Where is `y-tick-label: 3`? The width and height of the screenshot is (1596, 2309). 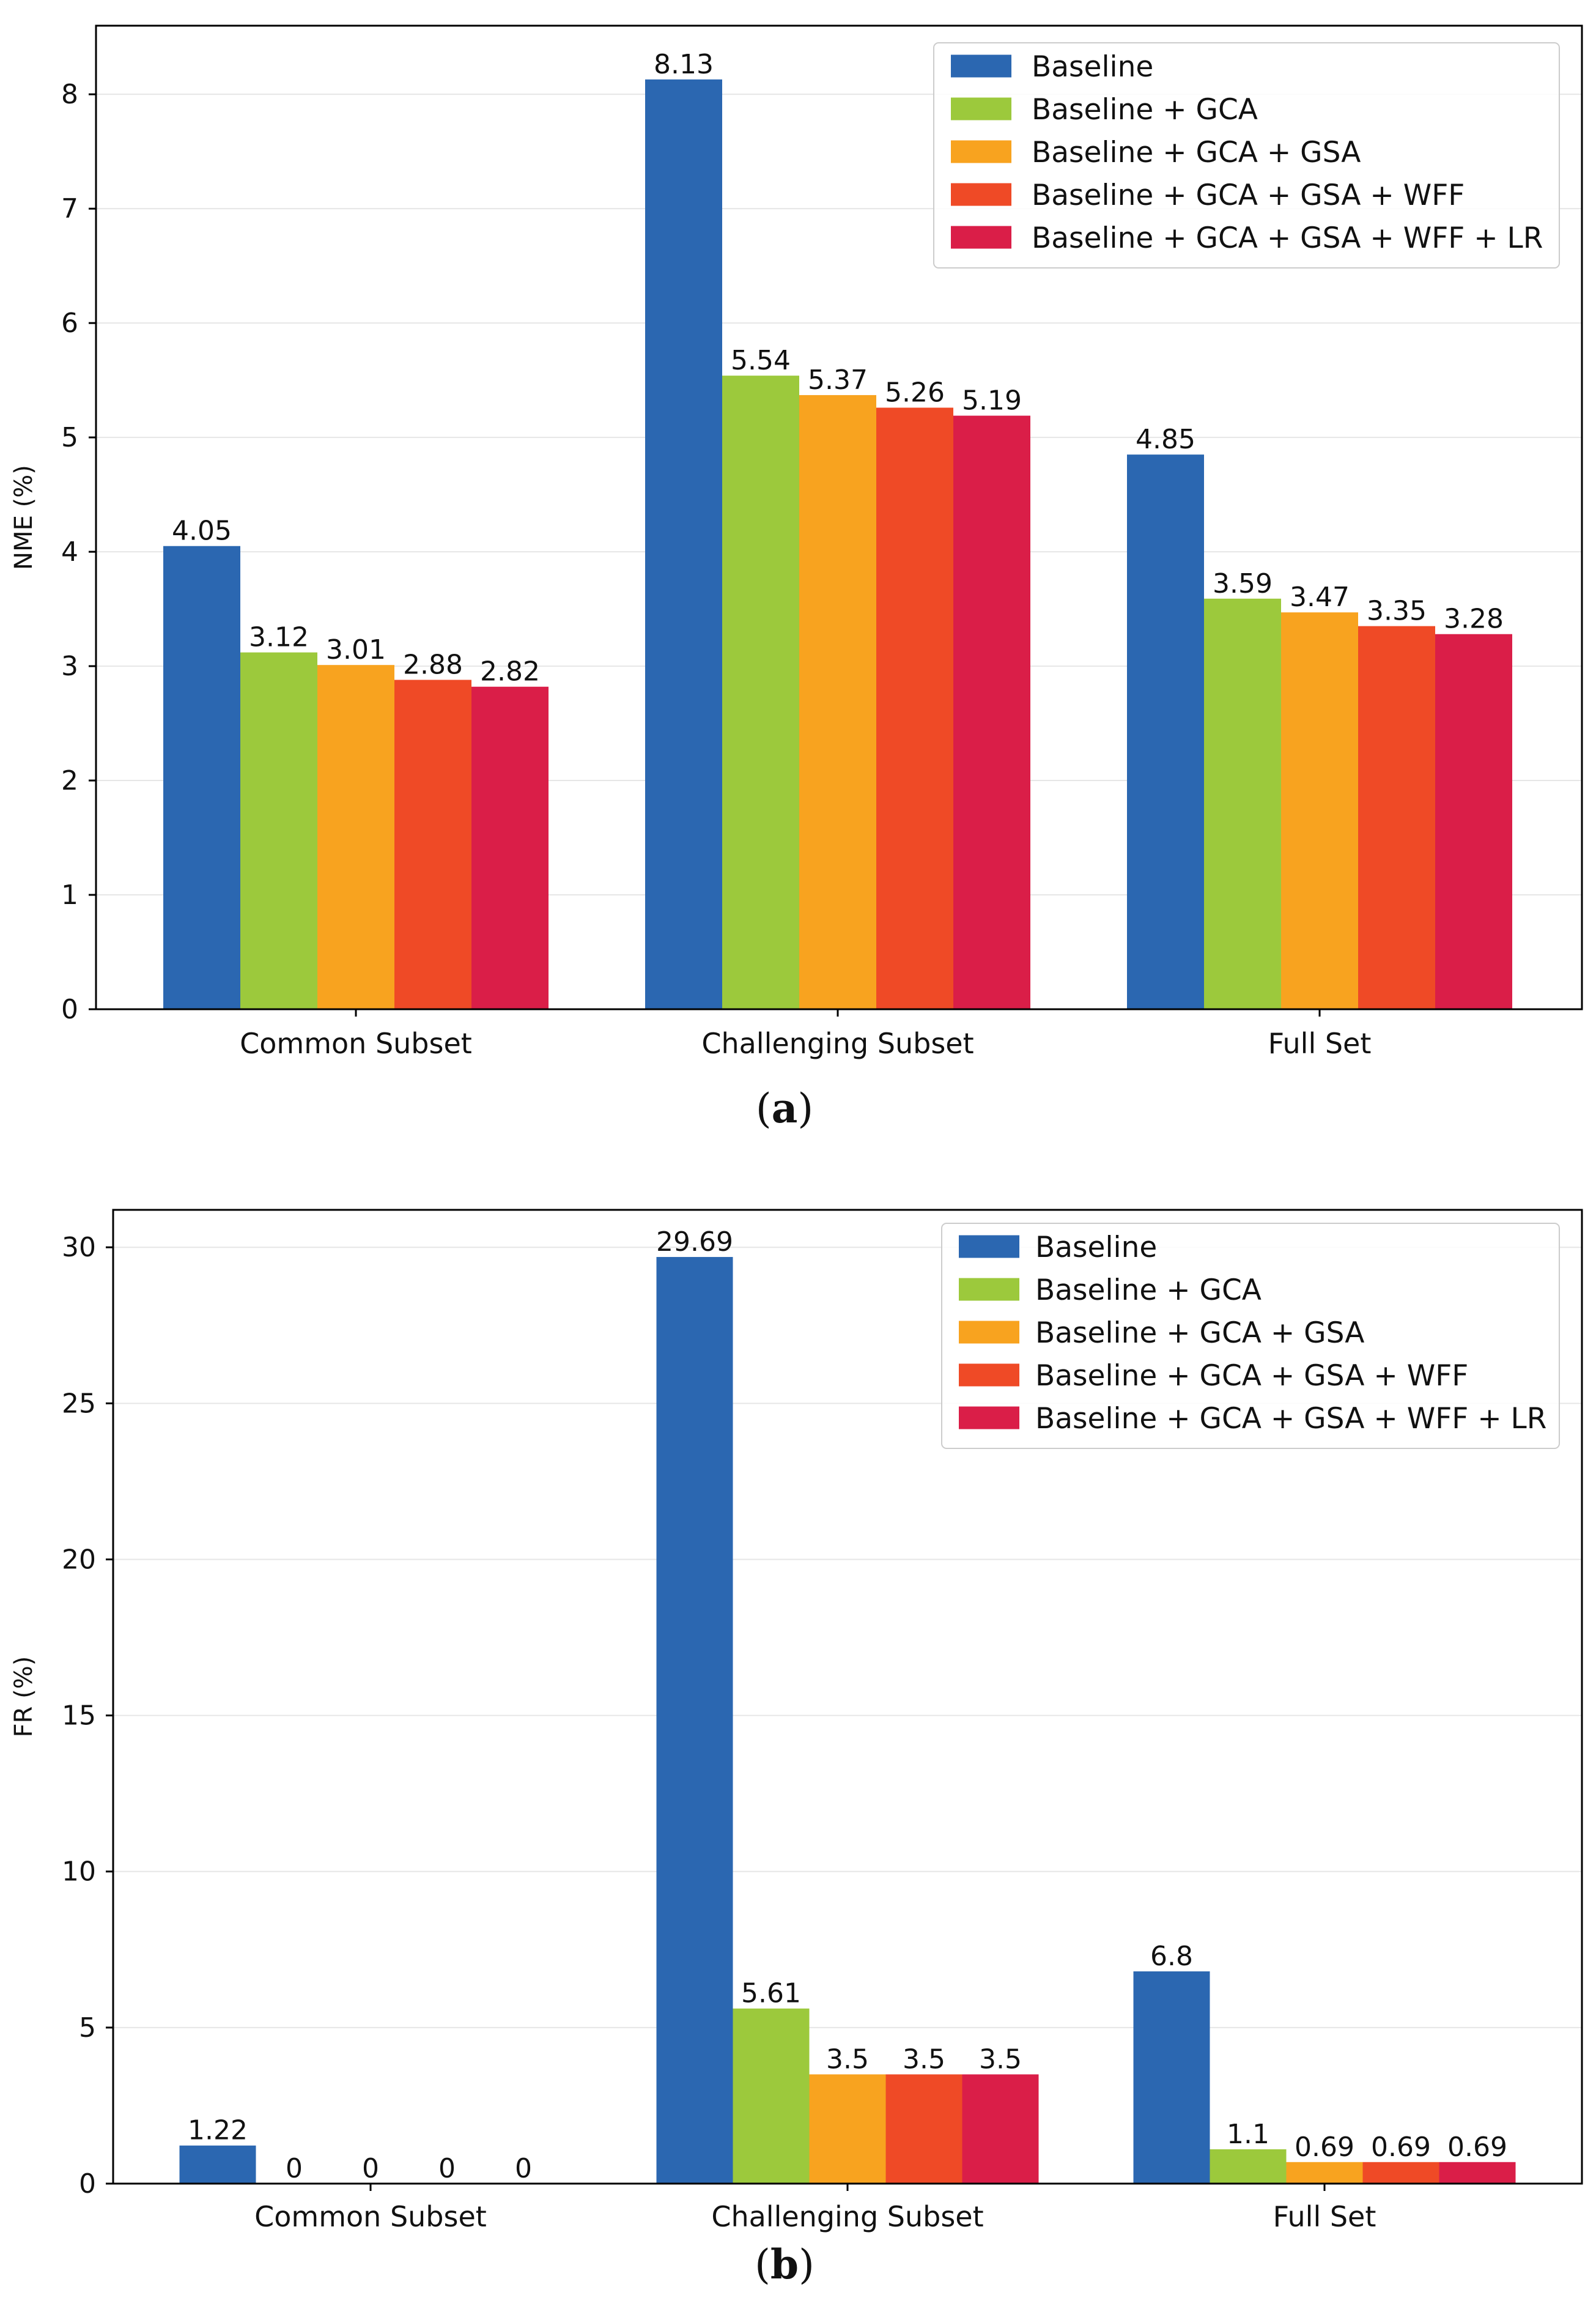 y-tick-label: 3 is located at coordinates (69, 667).